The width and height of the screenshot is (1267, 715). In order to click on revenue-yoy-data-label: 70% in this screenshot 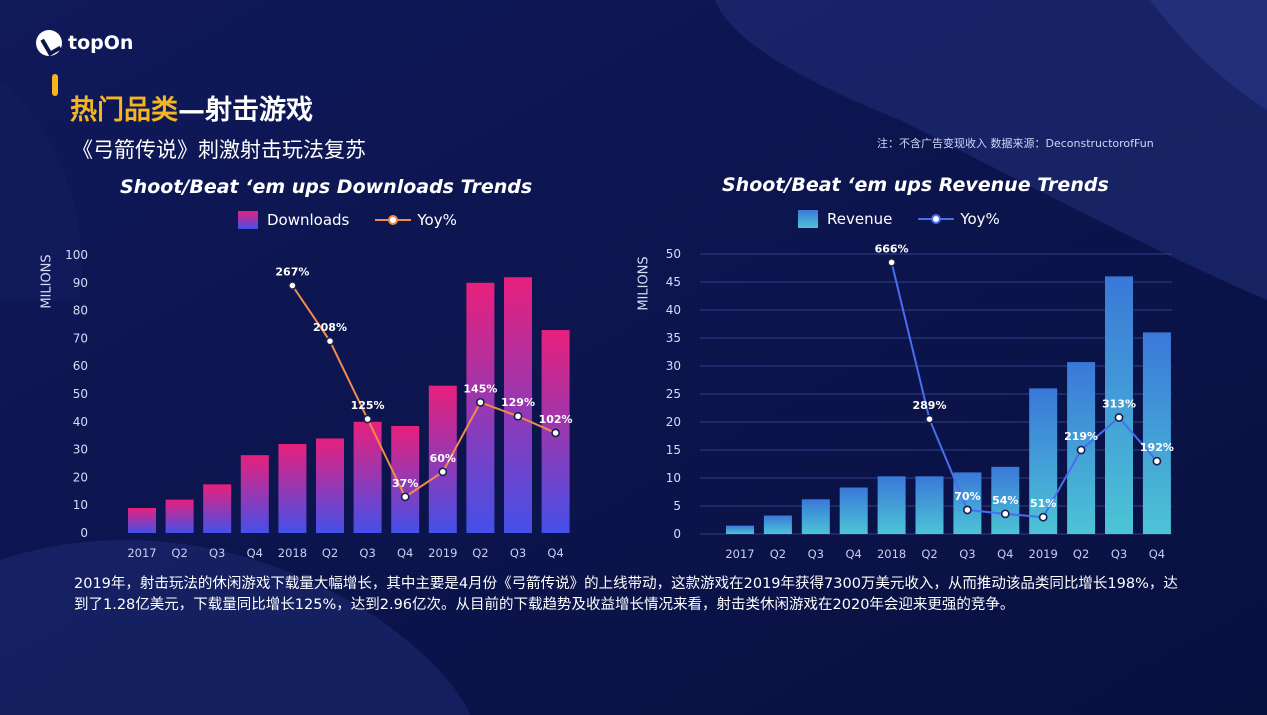, I will do `click(967, 496)`.